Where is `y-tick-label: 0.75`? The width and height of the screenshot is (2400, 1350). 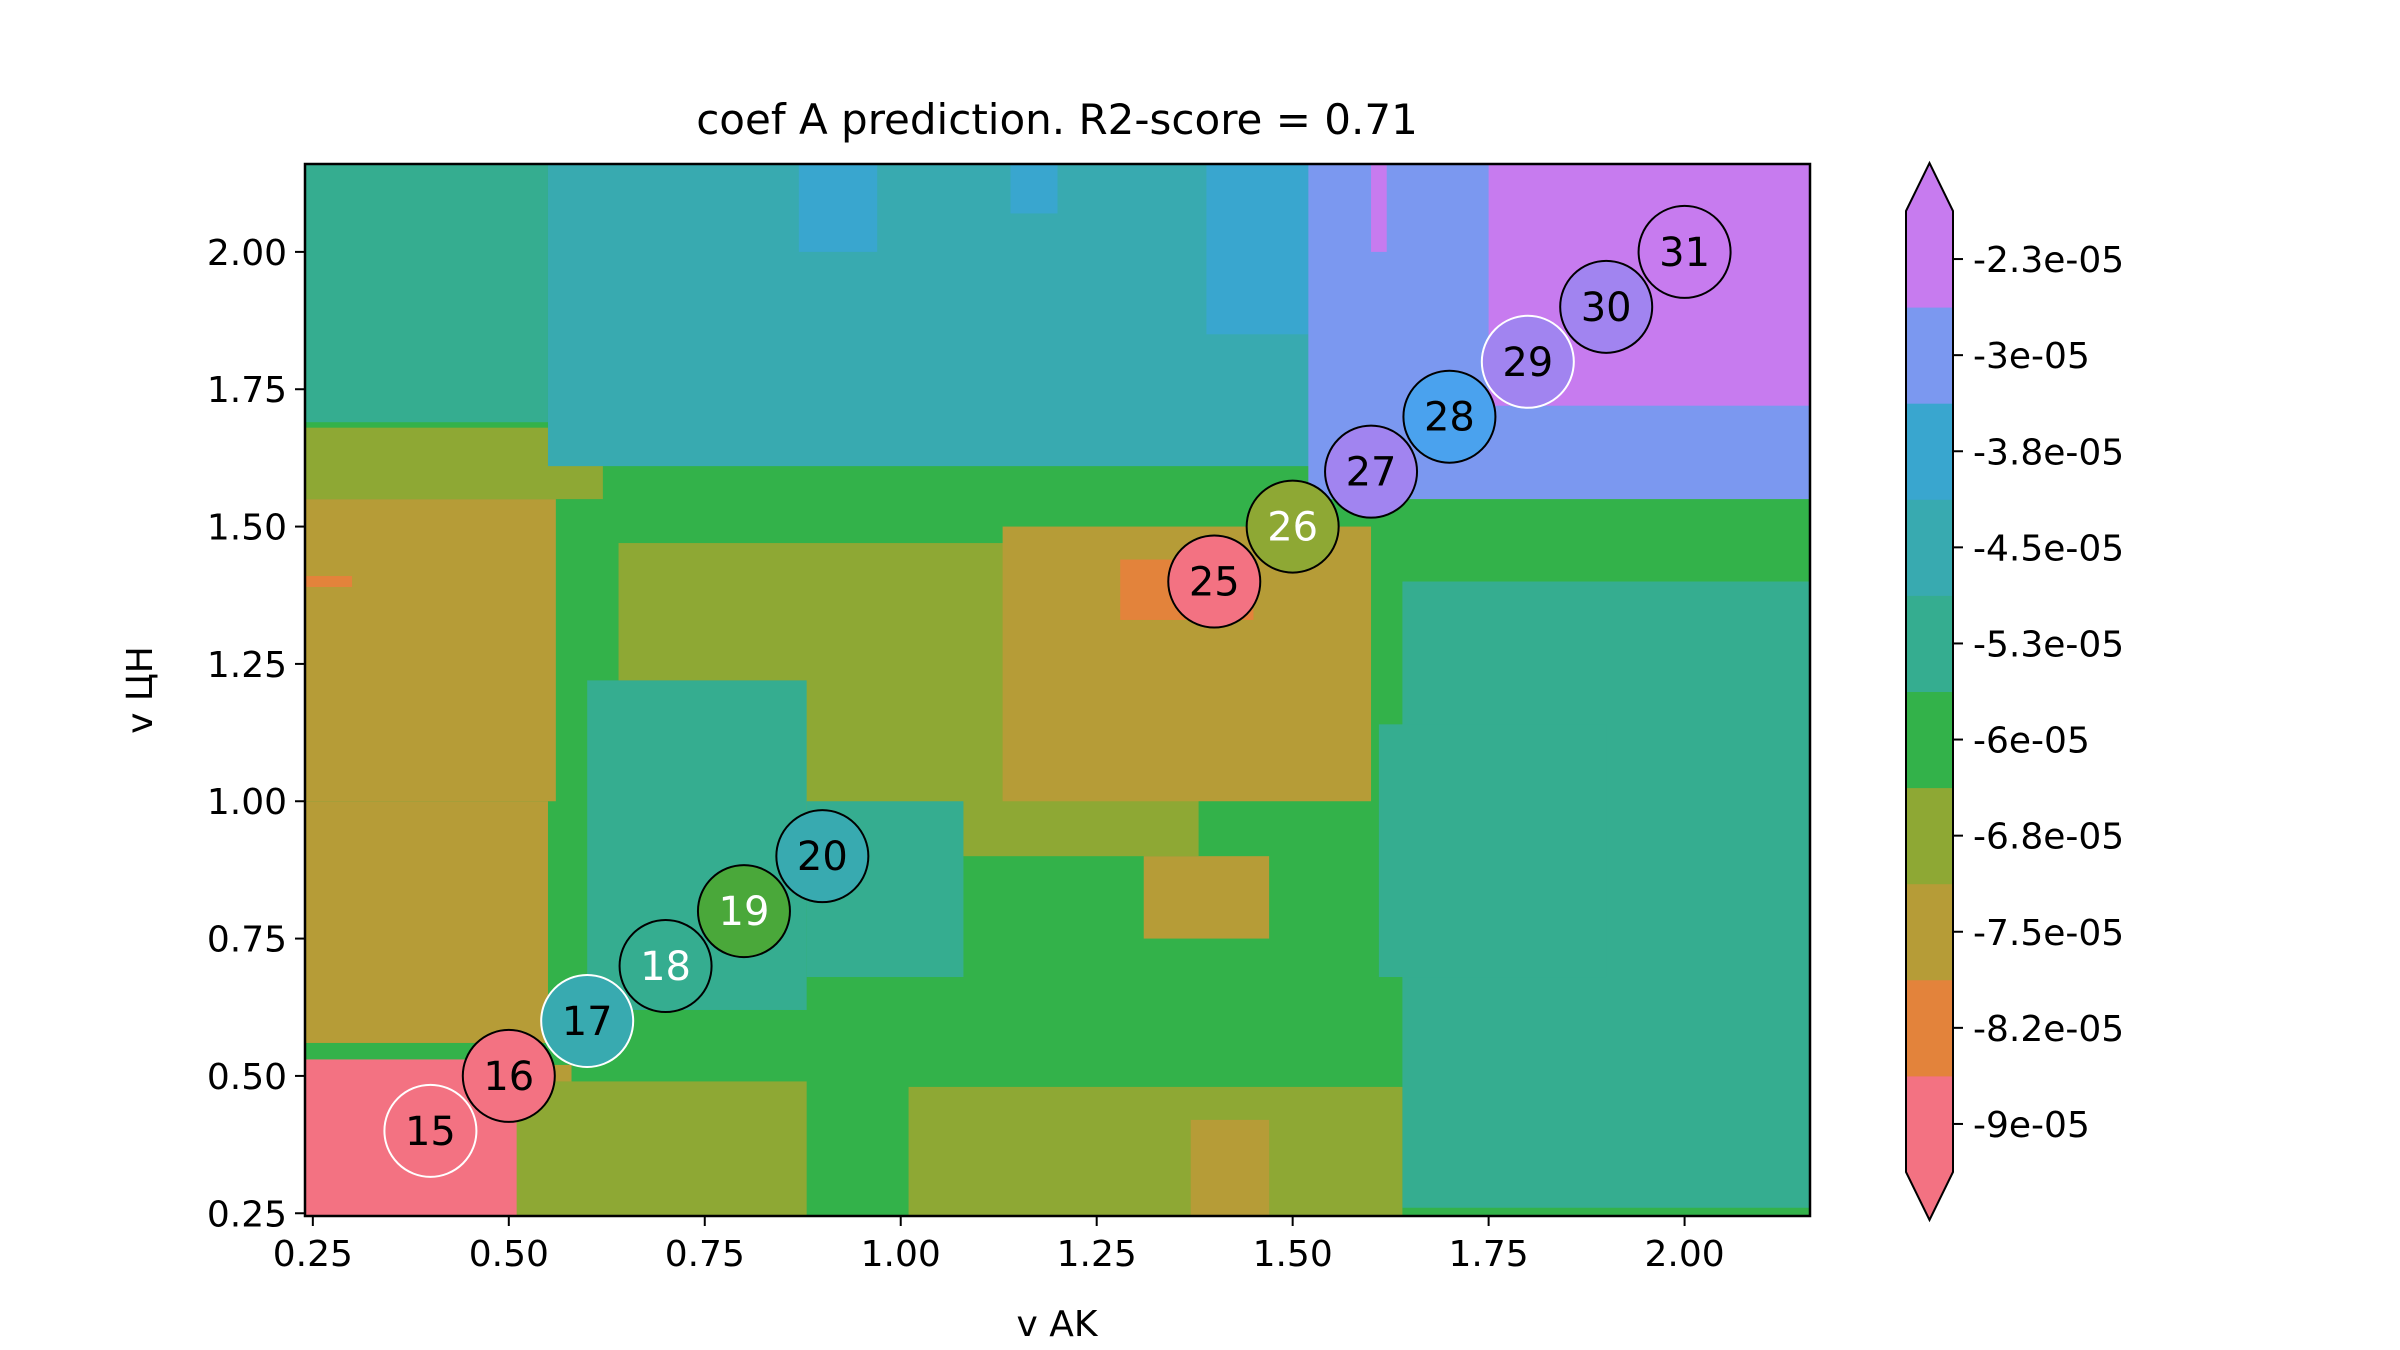 y-tick-label: 0.75 is located at coordinates (247, 940).